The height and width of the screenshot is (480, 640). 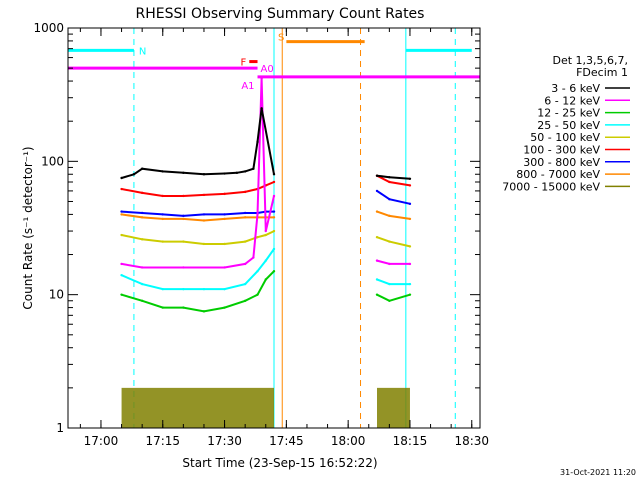 I want to click on status-bar-label: F, so click(x=244, y=63).